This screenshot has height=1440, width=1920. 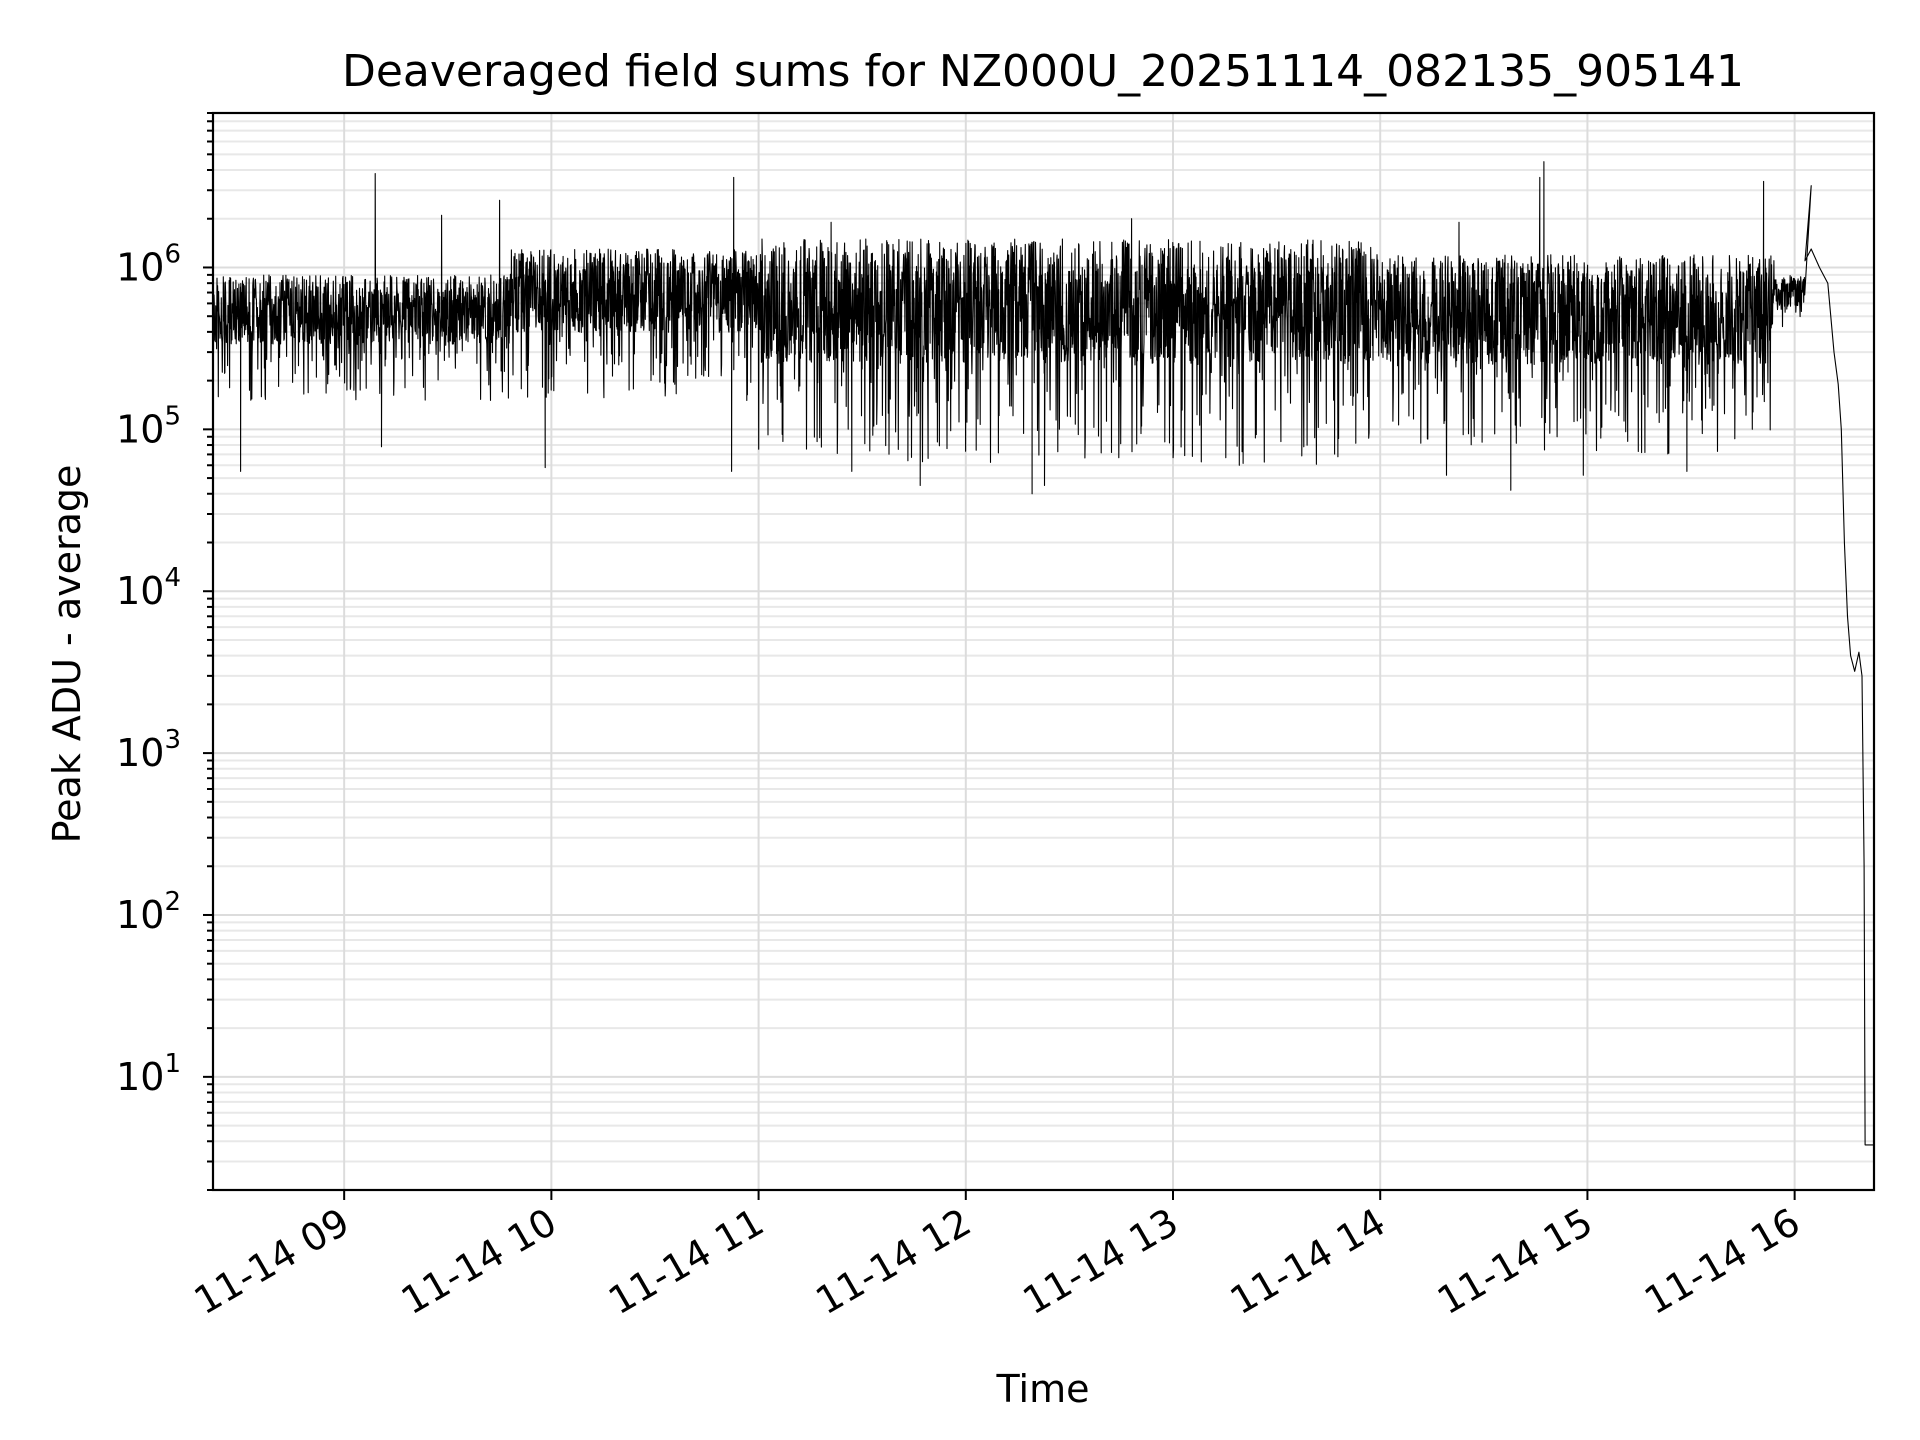 I want to click on x-tick-label: 11-14 16, so click(x=1722, y=1262).